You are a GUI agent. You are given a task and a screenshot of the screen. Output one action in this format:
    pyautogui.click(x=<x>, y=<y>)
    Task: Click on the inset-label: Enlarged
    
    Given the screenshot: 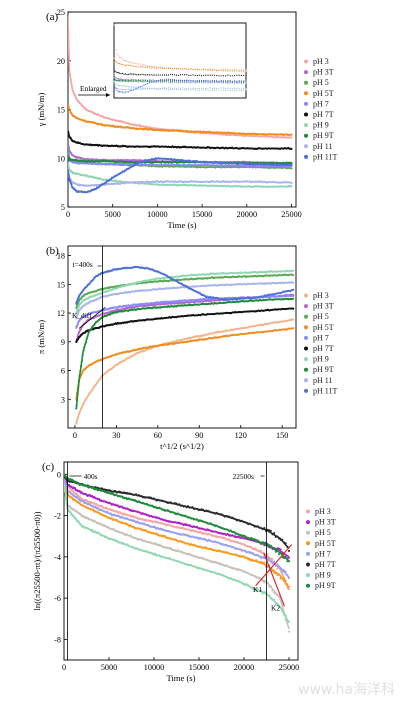 What is the action you would take?
    pyautogui.click(x=93, y=88)
    